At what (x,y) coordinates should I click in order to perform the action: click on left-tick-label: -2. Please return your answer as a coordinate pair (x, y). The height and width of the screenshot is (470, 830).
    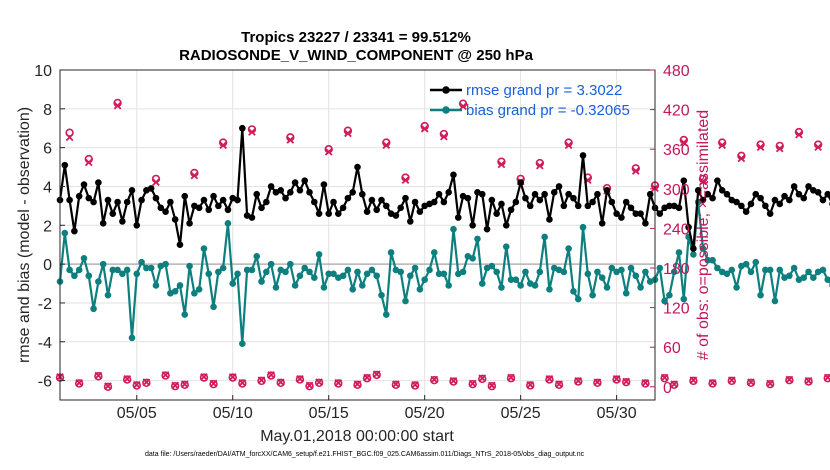
    Looking at the image, I should click on (45, 304).